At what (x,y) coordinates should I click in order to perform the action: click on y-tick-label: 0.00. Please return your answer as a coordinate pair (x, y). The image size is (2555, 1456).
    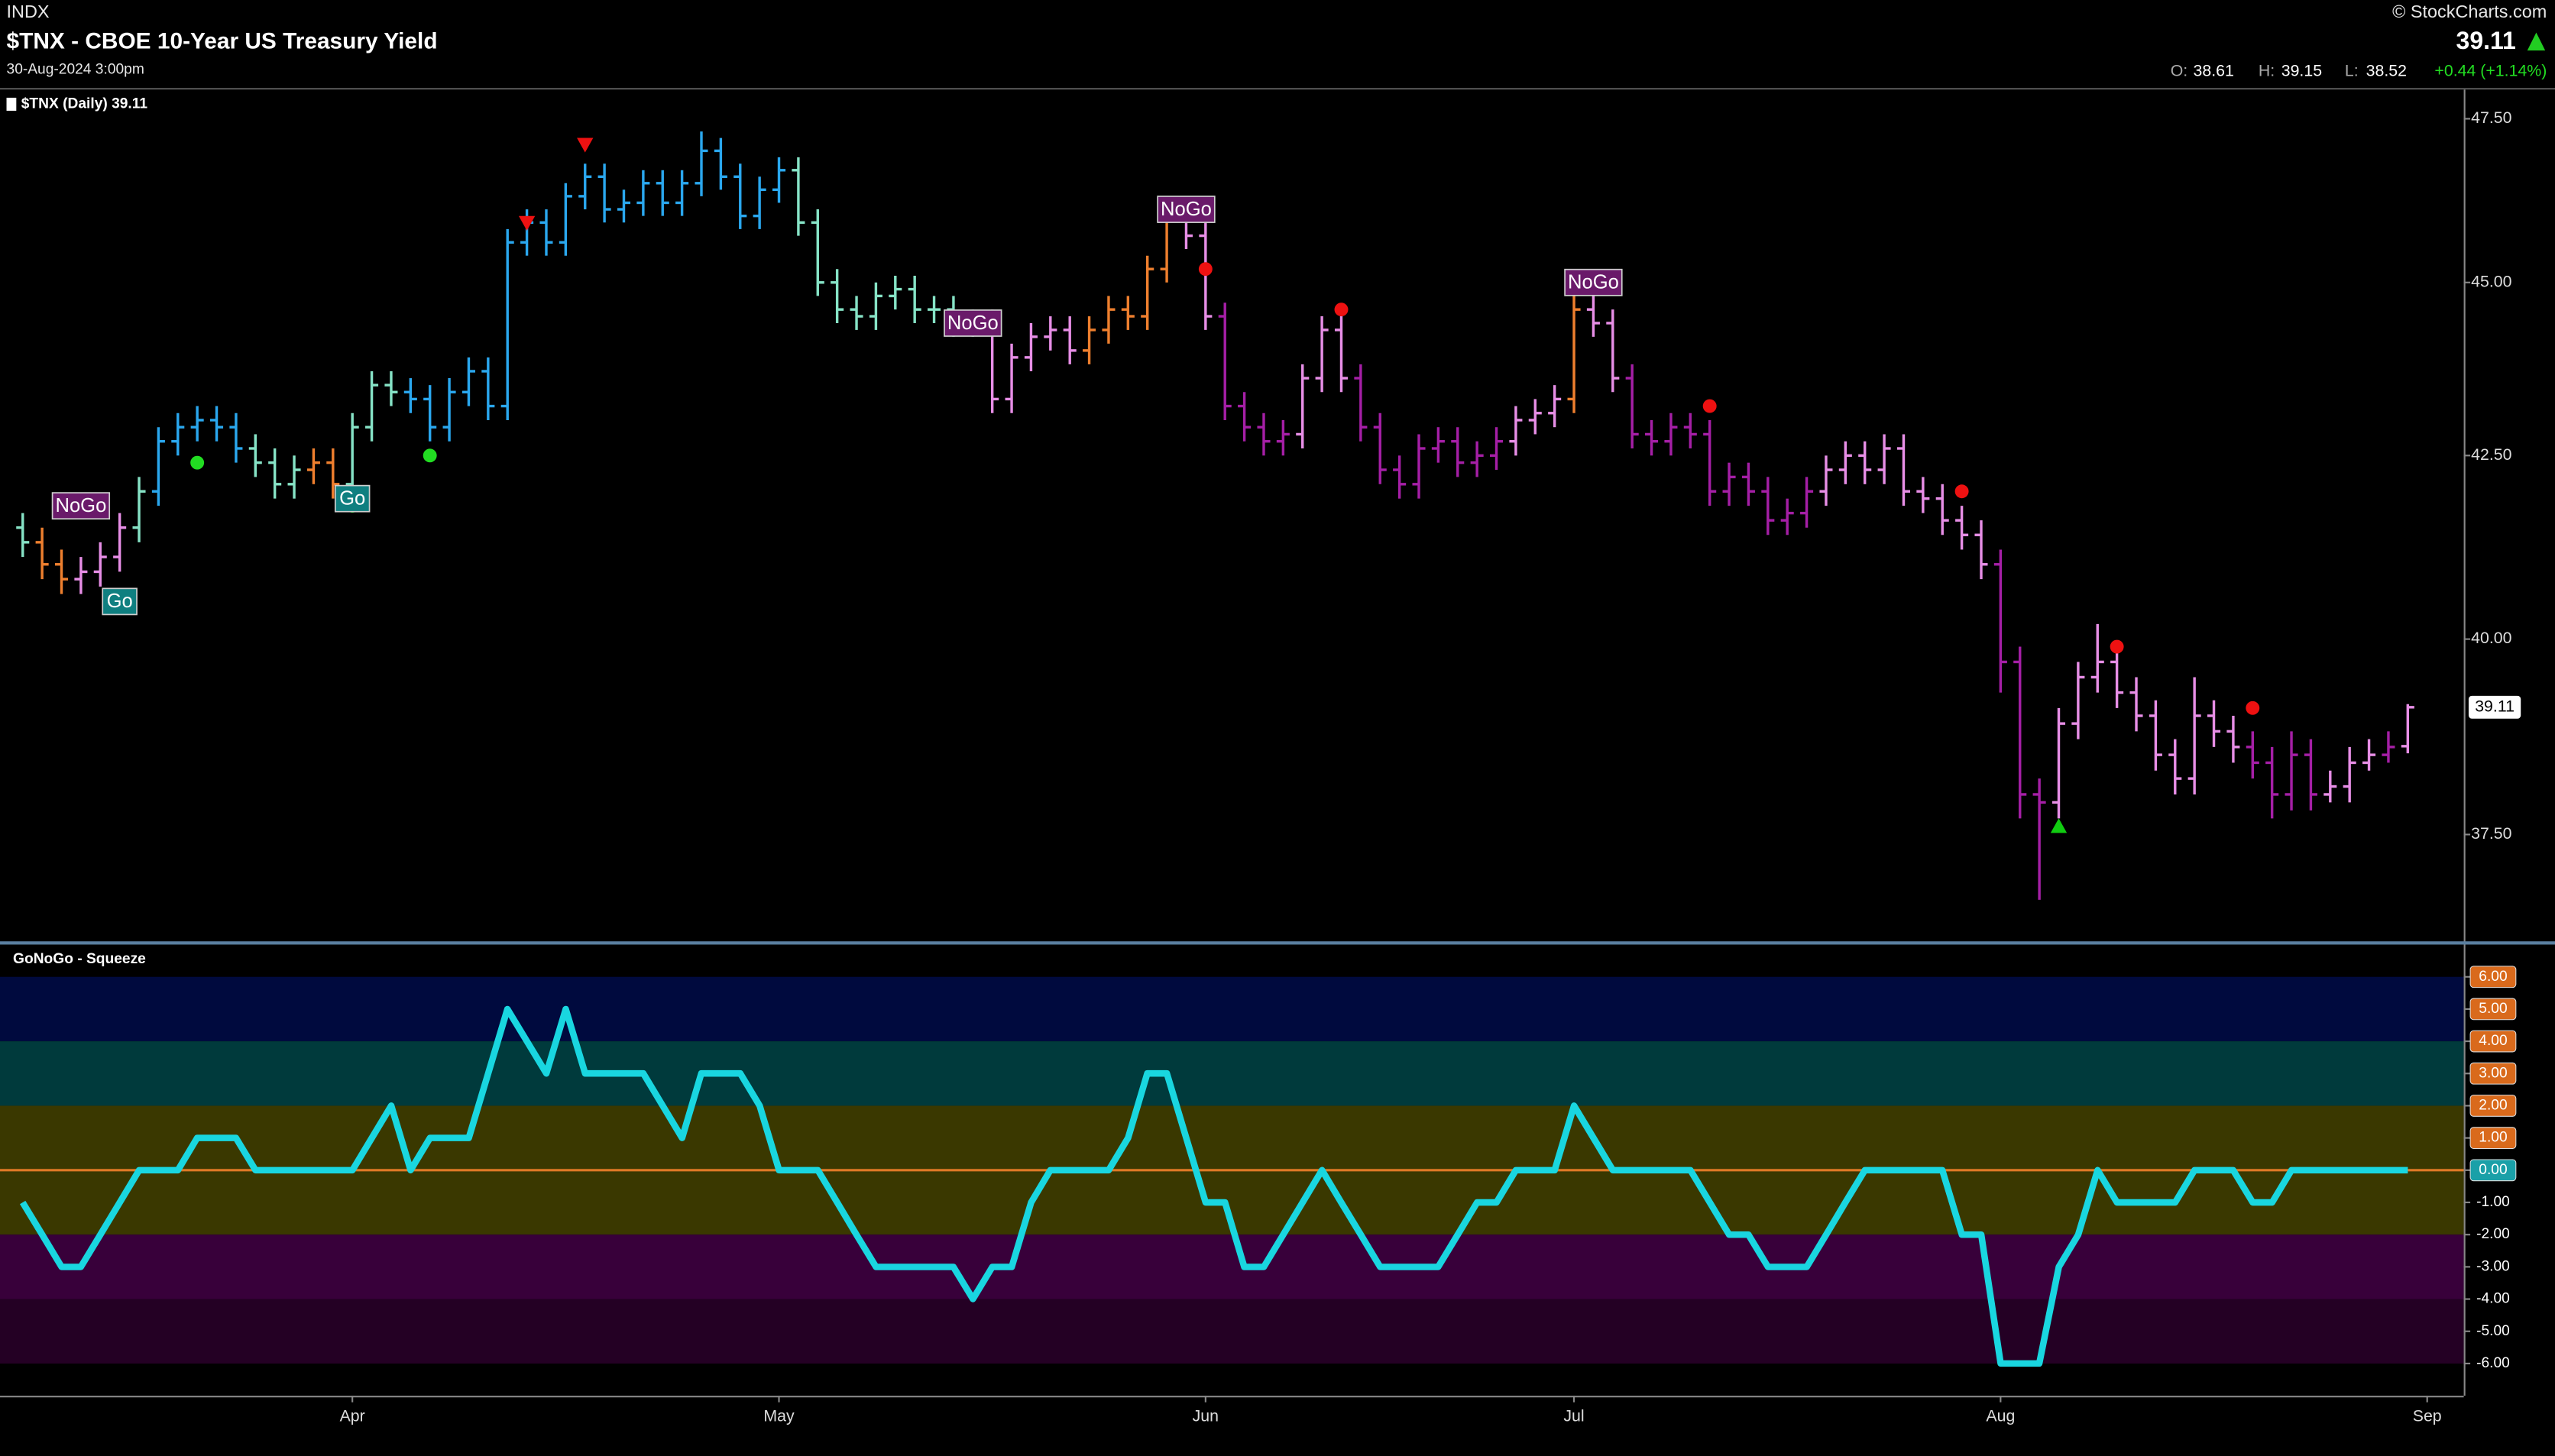
    Looking at the image, I should click on (2493, 1170).